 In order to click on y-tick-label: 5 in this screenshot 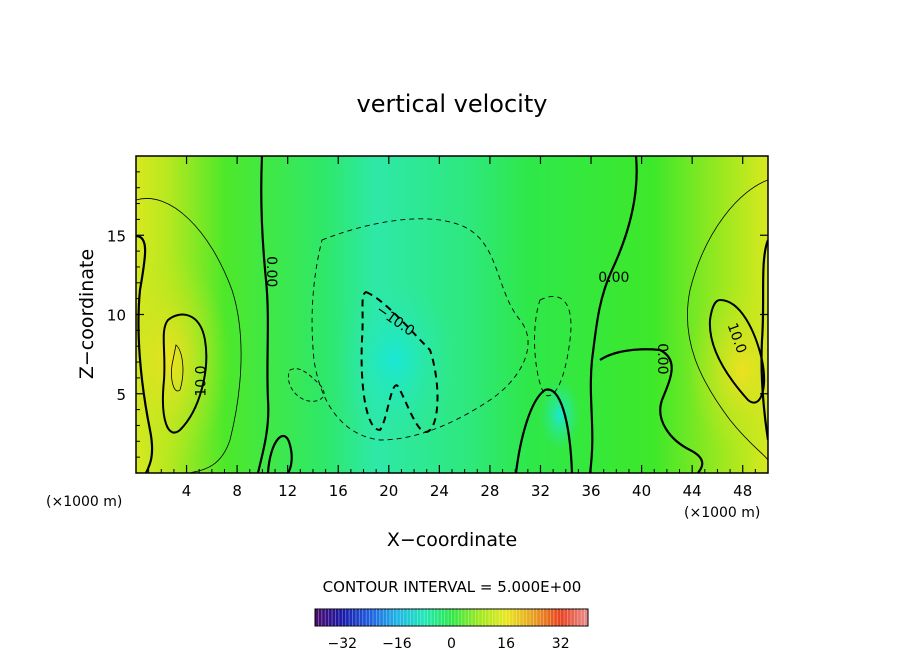, I will do `click(121, 395)`.